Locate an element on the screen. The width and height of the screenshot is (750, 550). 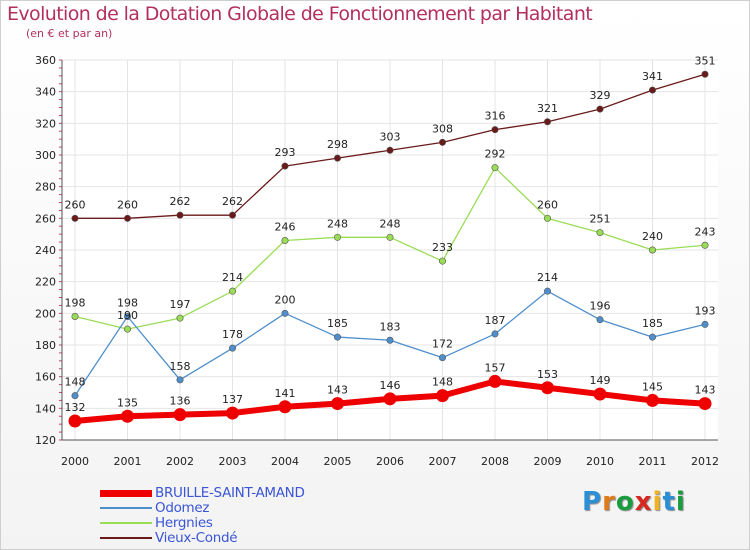
y-tick-label: 200 is located at coordinates (45, 313).